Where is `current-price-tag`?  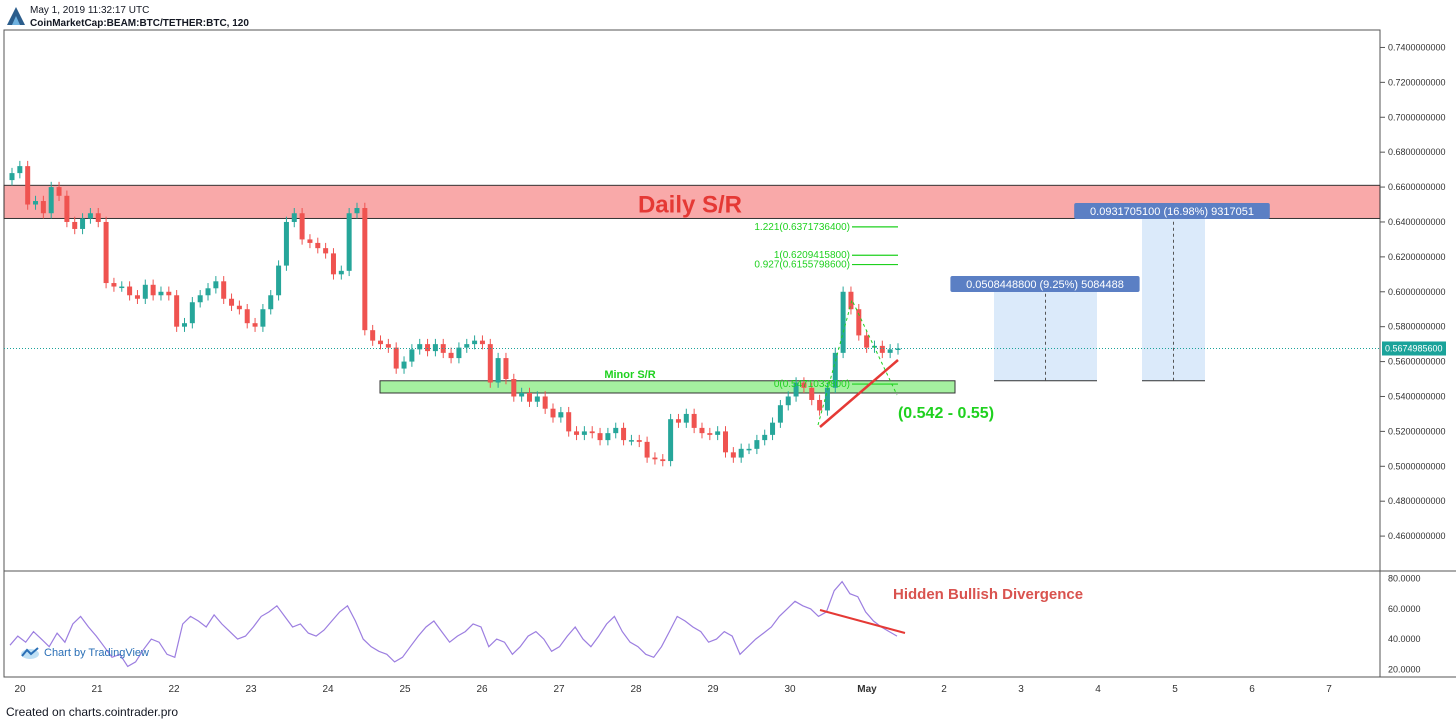
current-price-tag is located at coordinates (1414, 348).